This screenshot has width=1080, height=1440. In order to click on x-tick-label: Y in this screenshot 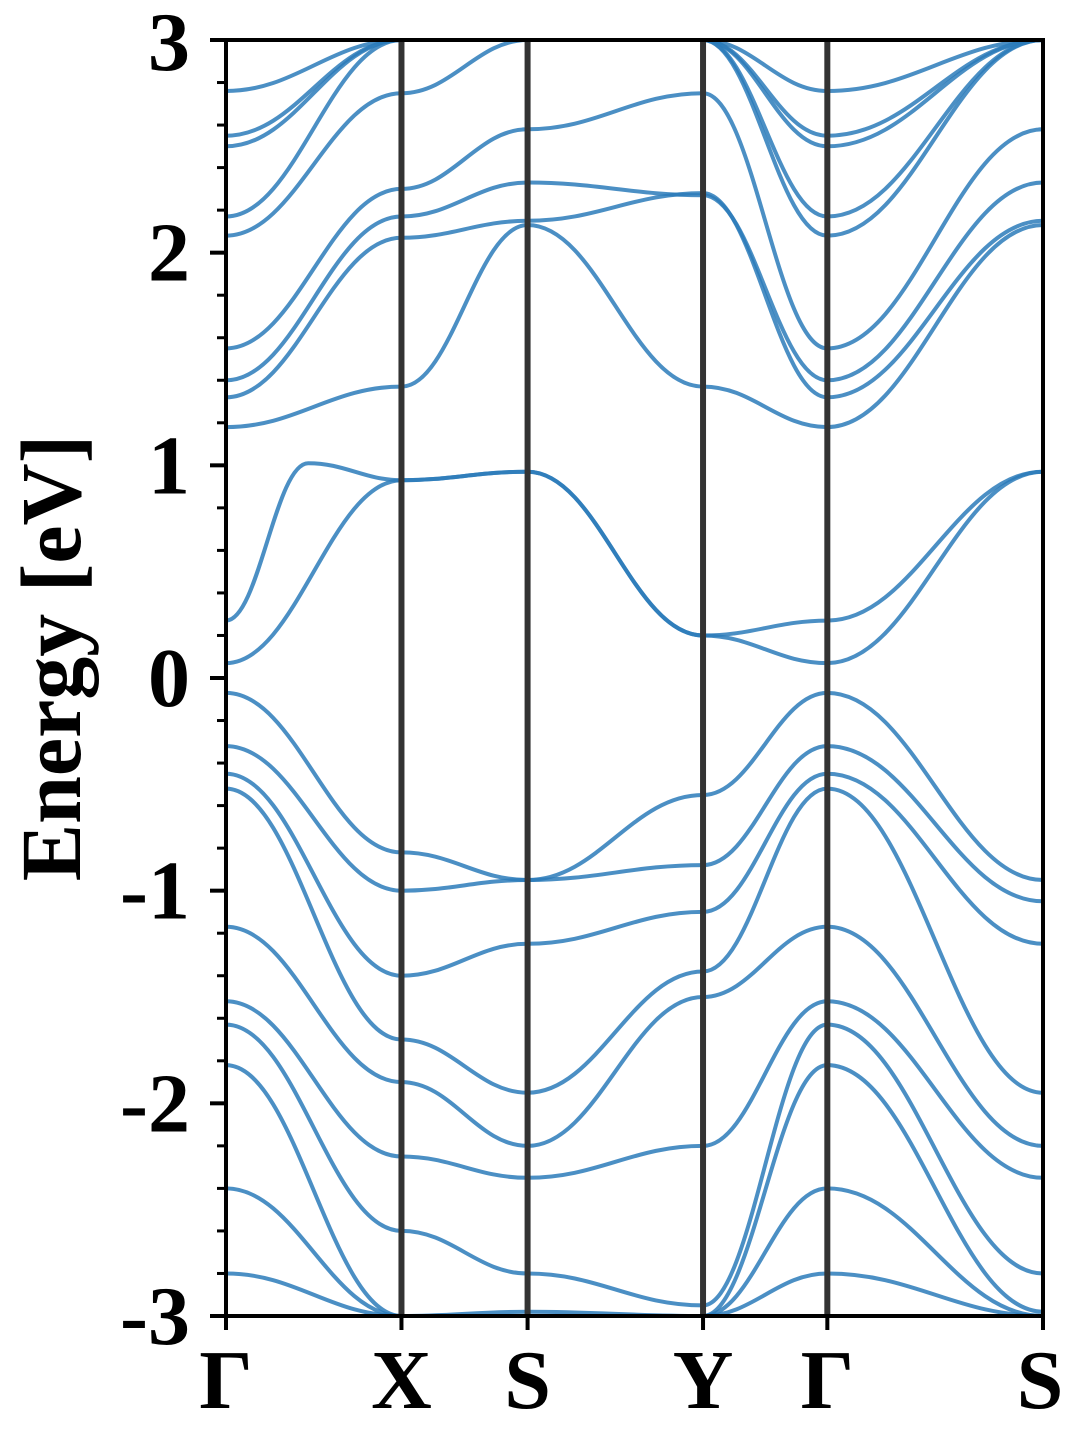, I will do `click(703, 1380)`.